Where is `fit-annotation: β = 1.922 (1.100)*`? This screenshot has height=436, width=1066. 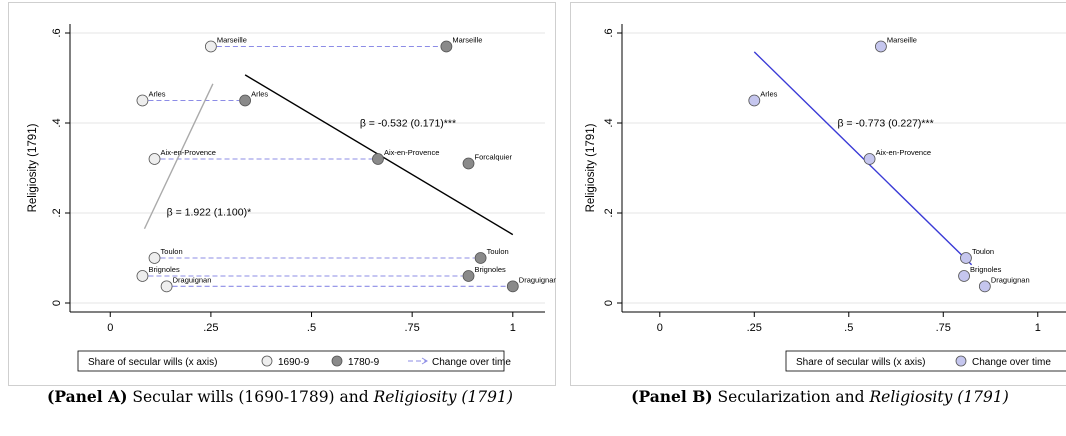
fit-annotation: β = 1.922 (1.100)* is located at coordinates (209, 212).